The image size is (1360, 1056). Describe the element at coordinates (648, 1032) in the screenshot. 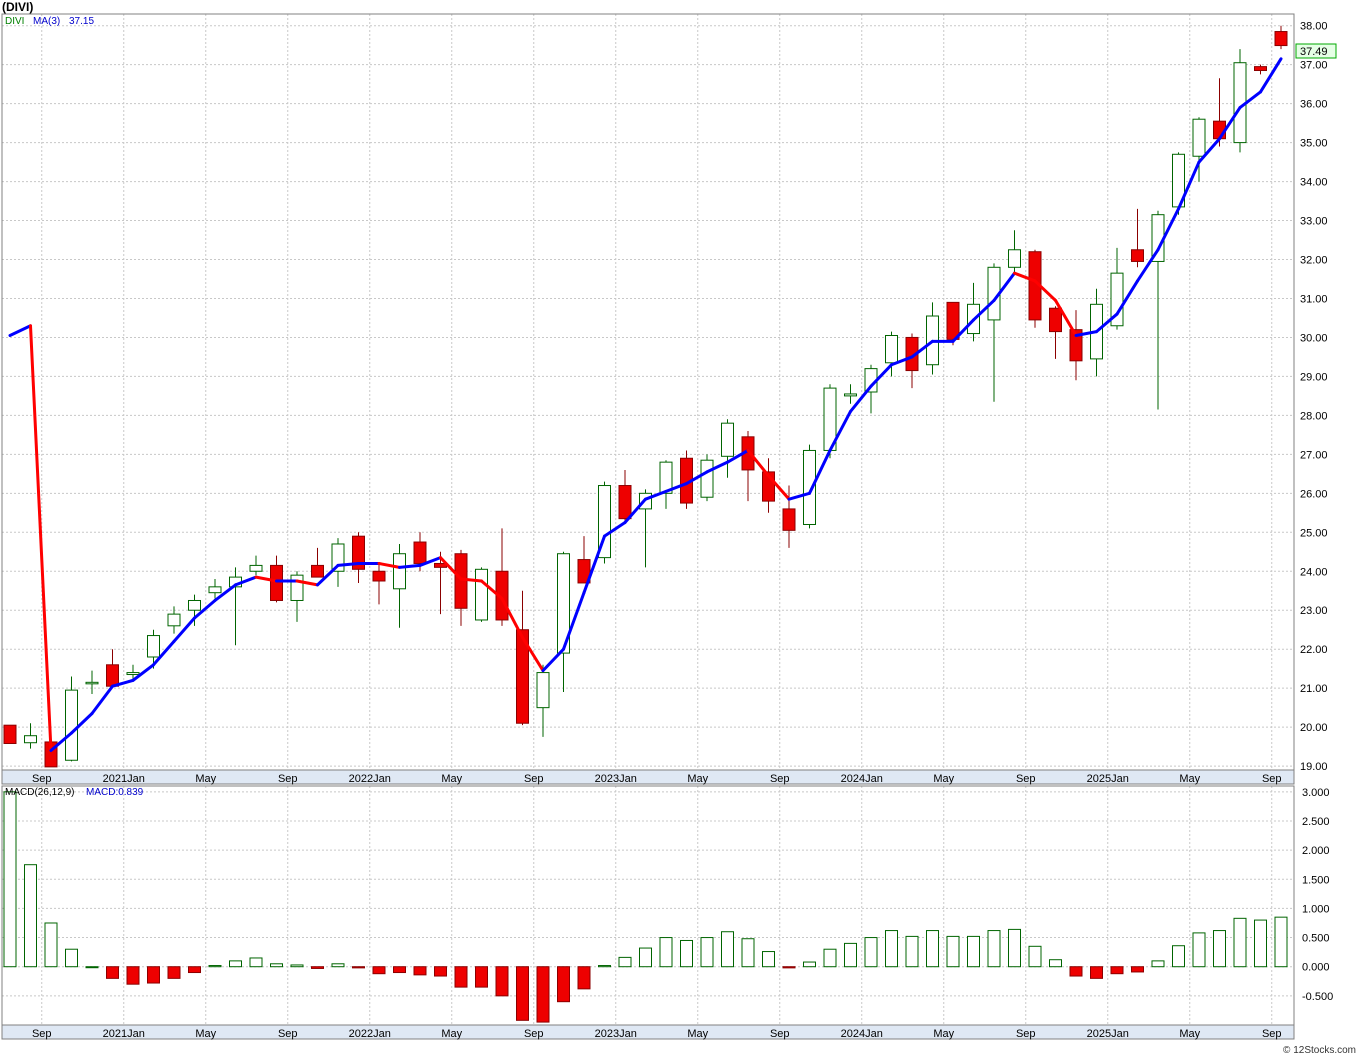

I see `macd-date-strip` at that location.